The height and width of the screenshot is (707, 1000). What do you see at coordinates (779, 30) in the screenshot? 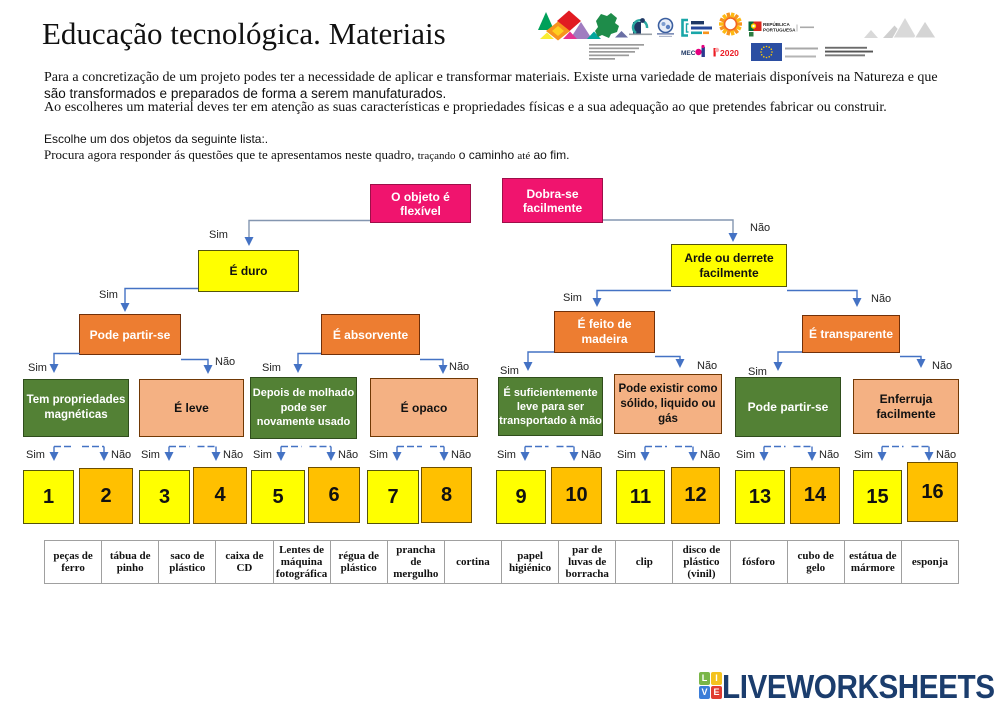
I see `svg-text: PORTUGUESA` at bounding box center [779, 30].